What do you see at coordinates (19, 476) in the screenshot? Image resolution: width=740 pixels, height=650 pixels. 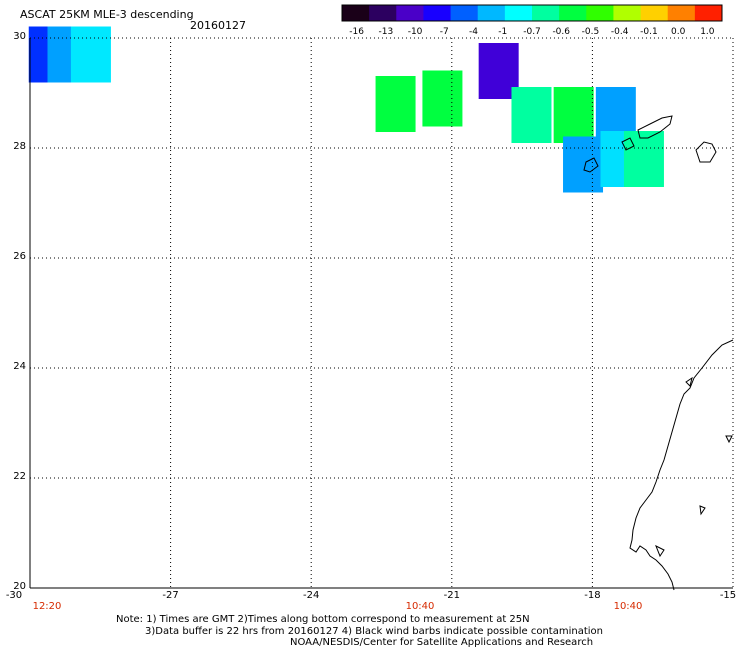 I see `y-tick-label: 22` at bounding box center [19, 476].